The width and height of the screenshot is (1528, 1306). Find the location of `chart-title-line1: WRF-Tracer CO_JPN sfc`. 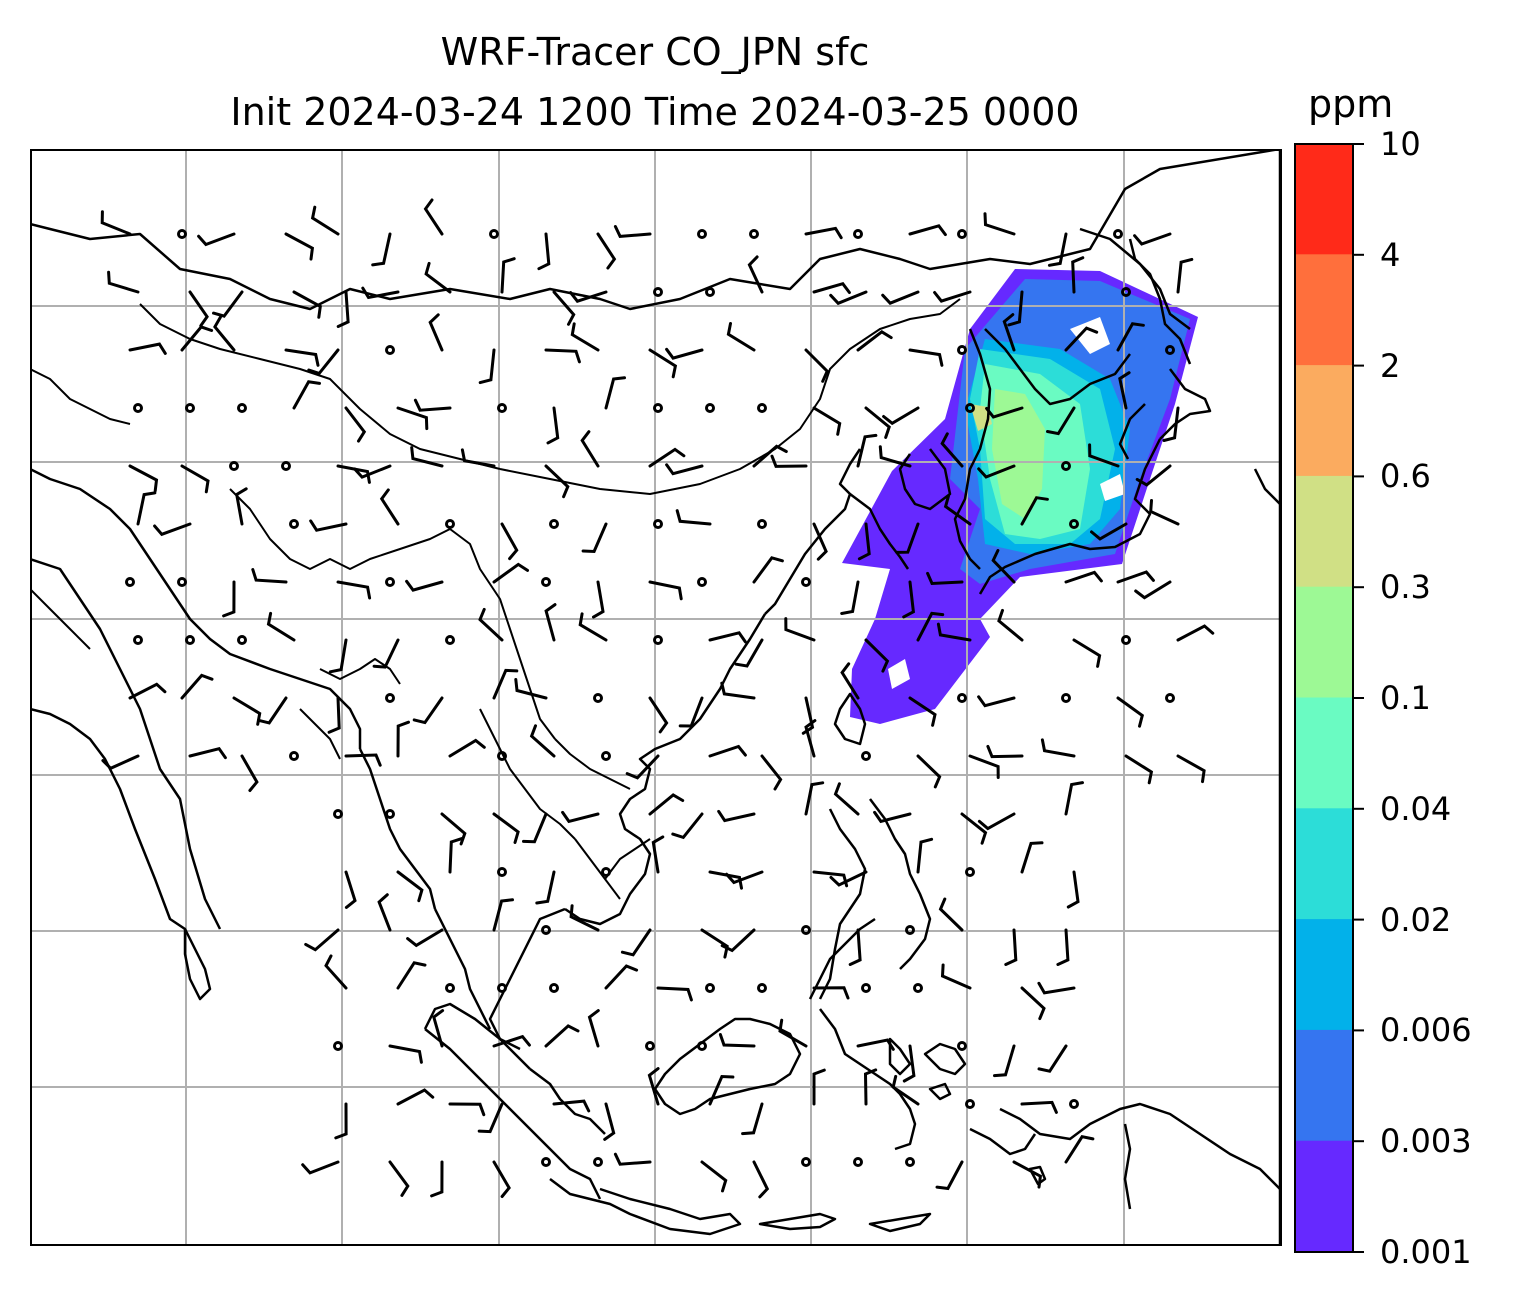

chart-title-line1: WRF-Tracer CO_JPN sfc is located at coordinates (655, 52).